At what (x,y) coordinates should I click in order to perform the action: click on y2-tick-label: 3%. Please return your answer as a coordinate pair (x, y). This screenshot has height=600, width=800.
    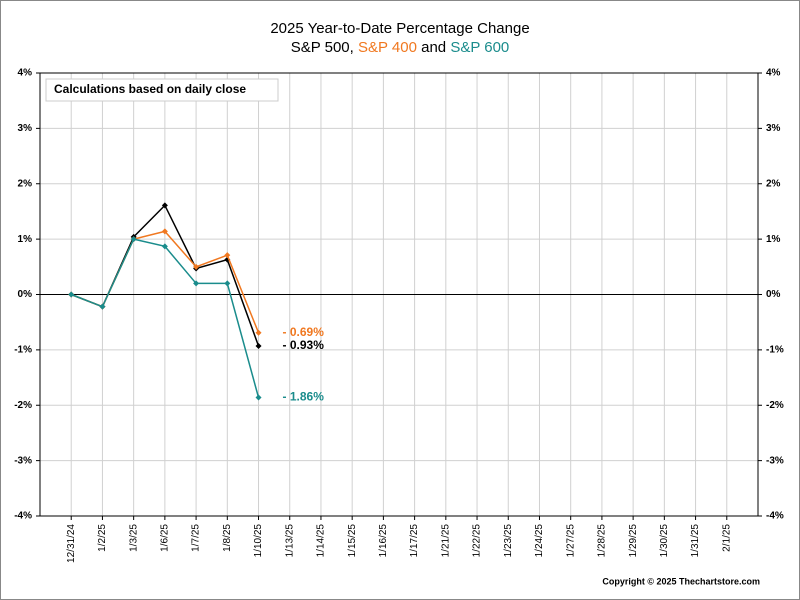
    Looking at the image, I should click on (773, 128).